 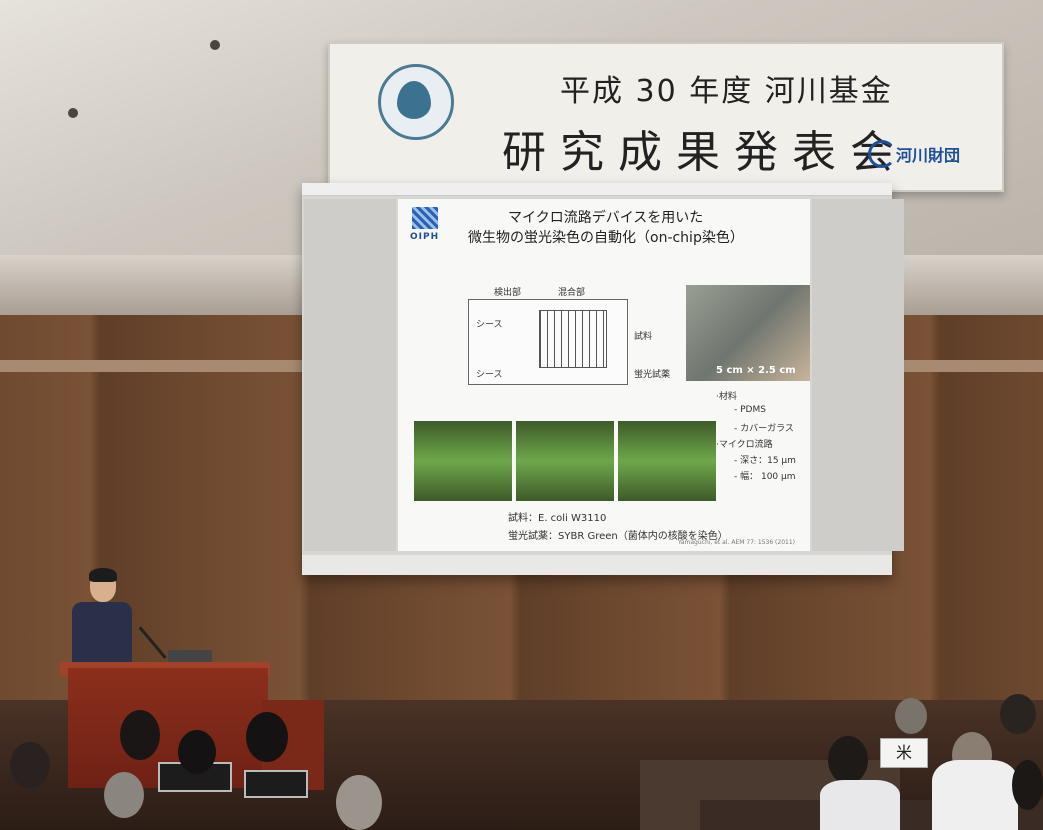 What do you see at coordinates (425, 218) in the screenshot?
I see `oiph-logo-icon` at bounding box center [425, 218].